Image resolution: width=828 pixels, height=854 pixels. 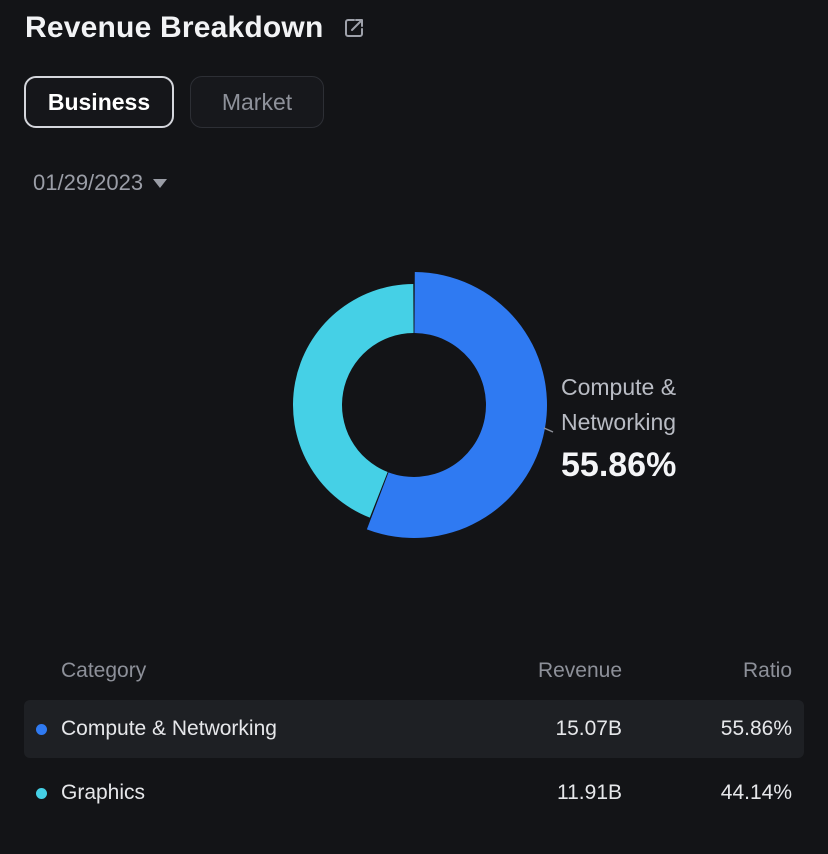 I want to click on callout-leader-line, so click(x=548, y=430).